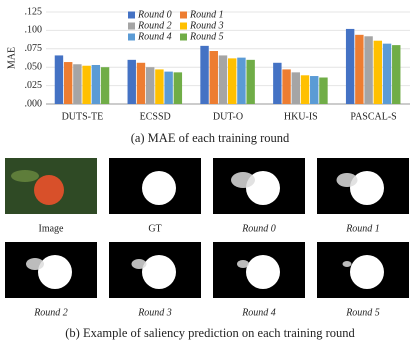 The image size is (417, 348). I want to click on fruit, so click(49, 190).